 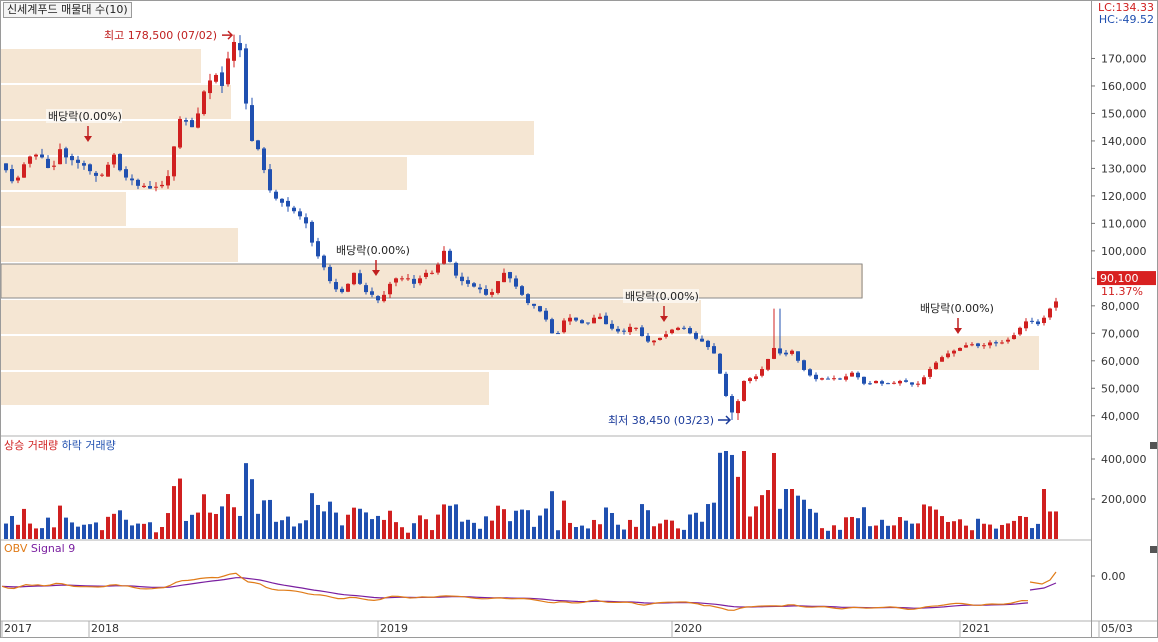 I want to click on y-tick-label: 160,000, so click(x=1124, y=86).